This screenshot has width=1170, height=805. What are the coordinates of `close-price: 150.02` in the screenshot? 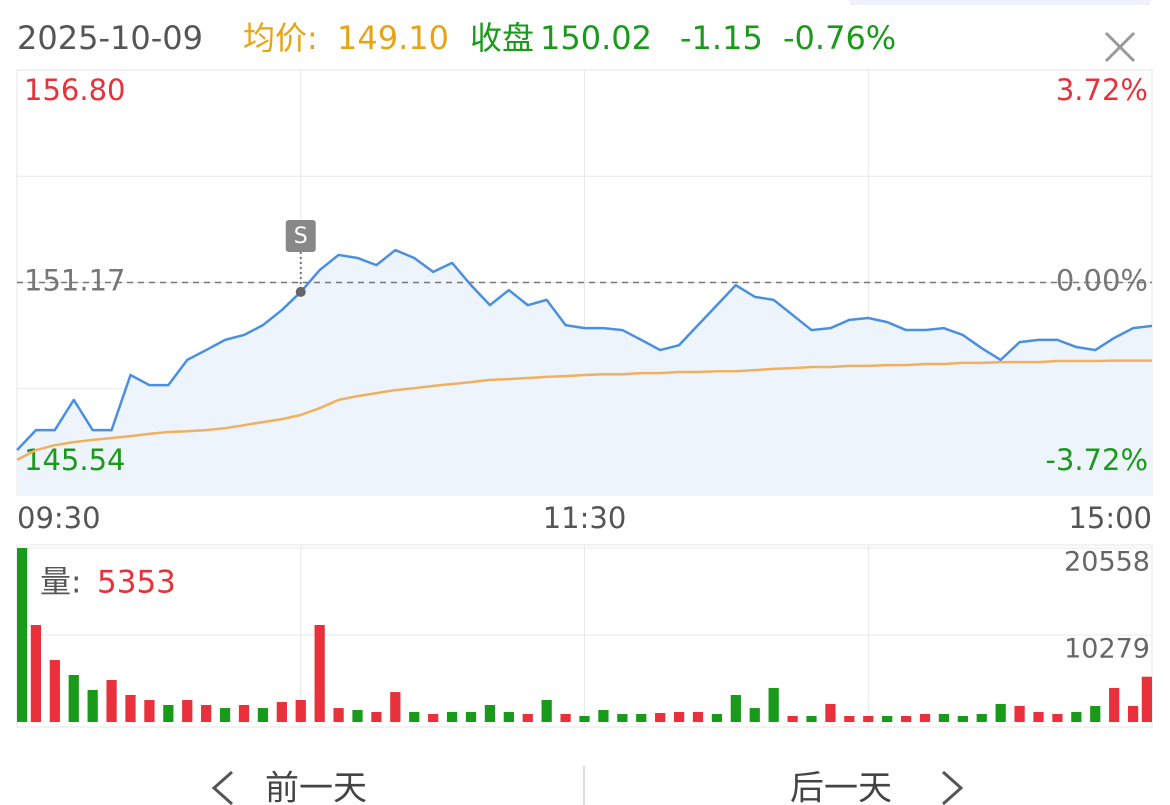 It's located at (596, 38).